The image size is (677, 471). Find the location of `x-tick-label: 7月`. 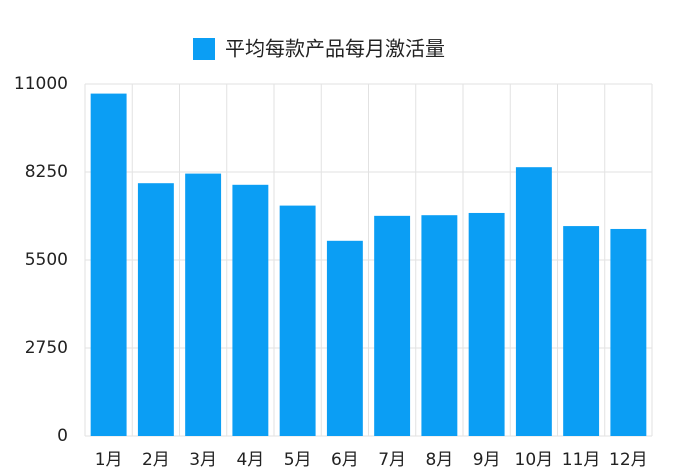

x-tick-label: 7月 is located at coordinates (392, 460).